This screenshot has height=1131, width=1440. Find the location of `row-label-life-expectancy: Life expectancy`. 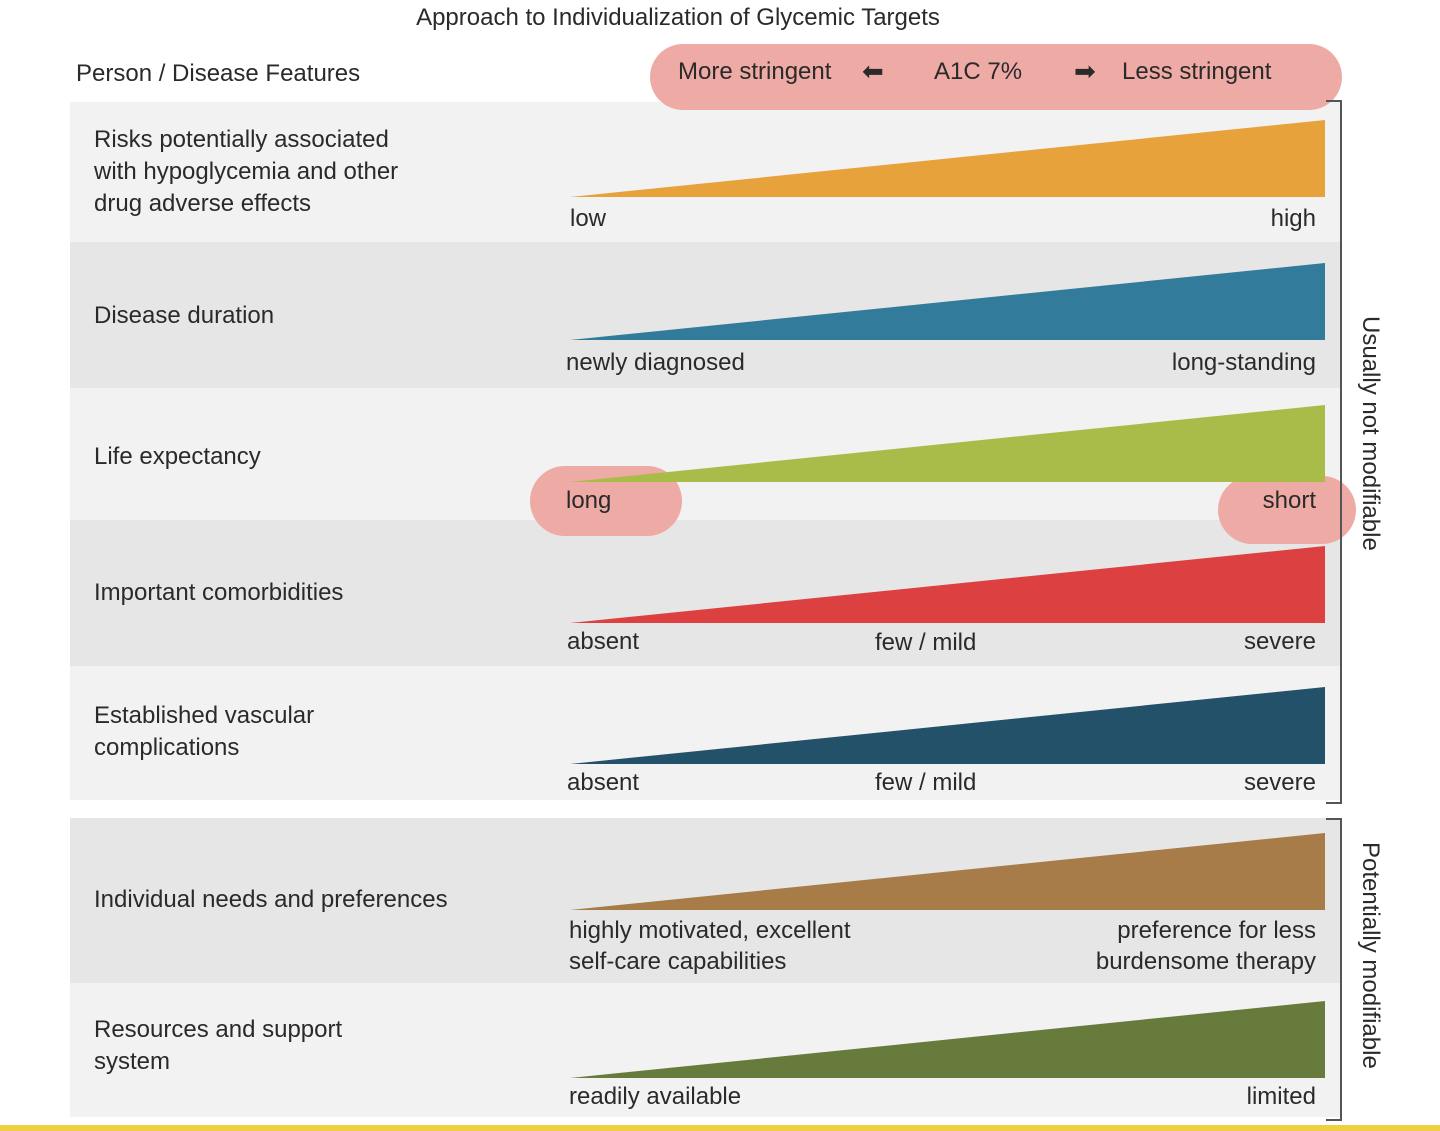

row-label-life-expectancy: Life expectancy is located at coordinates (177, 456).